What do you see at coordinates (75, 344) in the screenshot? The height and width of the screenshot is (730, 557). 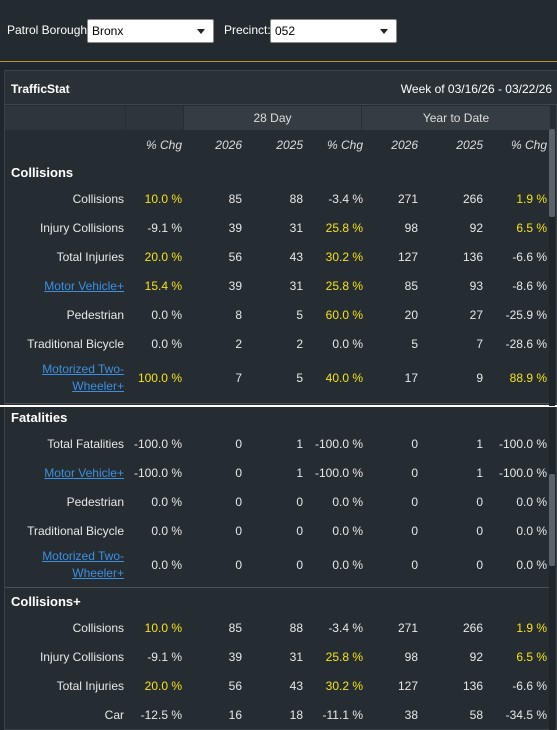 I see `row-label: Traditional Bicycle` at bounding box center [75, 344].